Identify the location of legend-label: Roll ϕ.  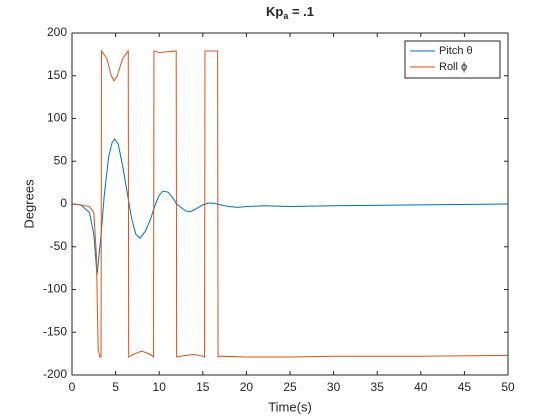
(453, 67).